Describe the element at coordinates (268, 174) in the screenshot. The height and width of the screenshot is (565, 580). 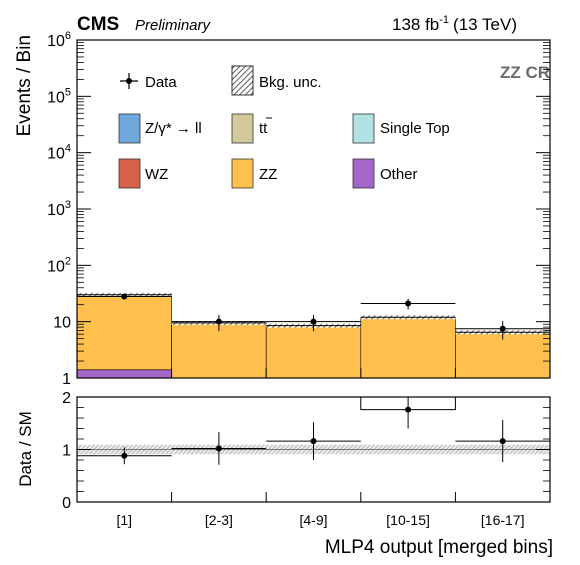
I see `legend-label-zz: ZZ` at that location.